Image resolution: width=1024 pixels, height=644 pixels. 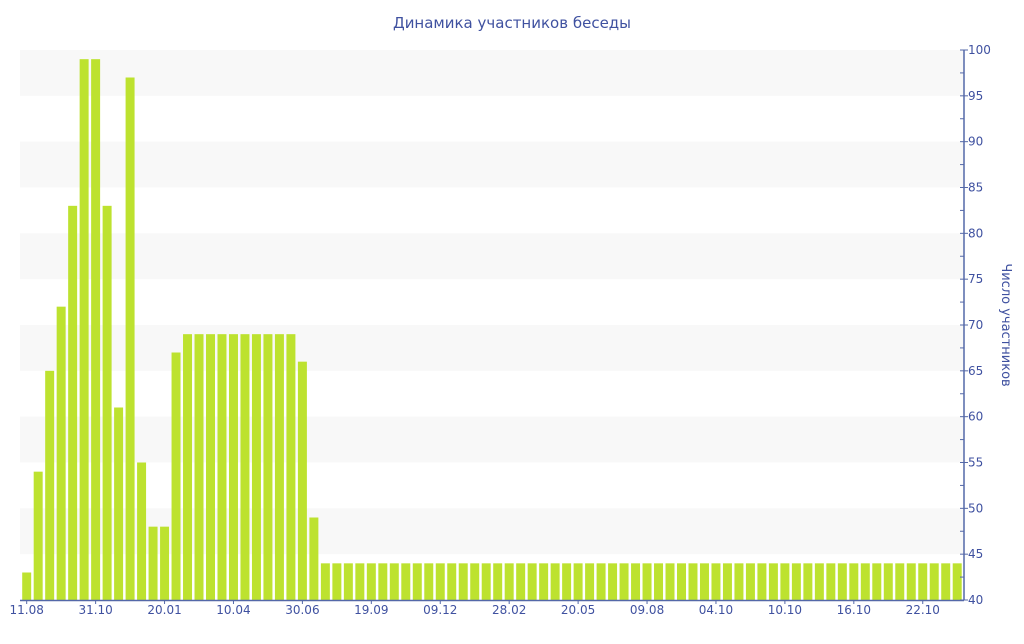 What do you see at coordinates (440, 610) in the screenshot?
I see `x-tick-label: 09.12` at bounding box center [440, 610].